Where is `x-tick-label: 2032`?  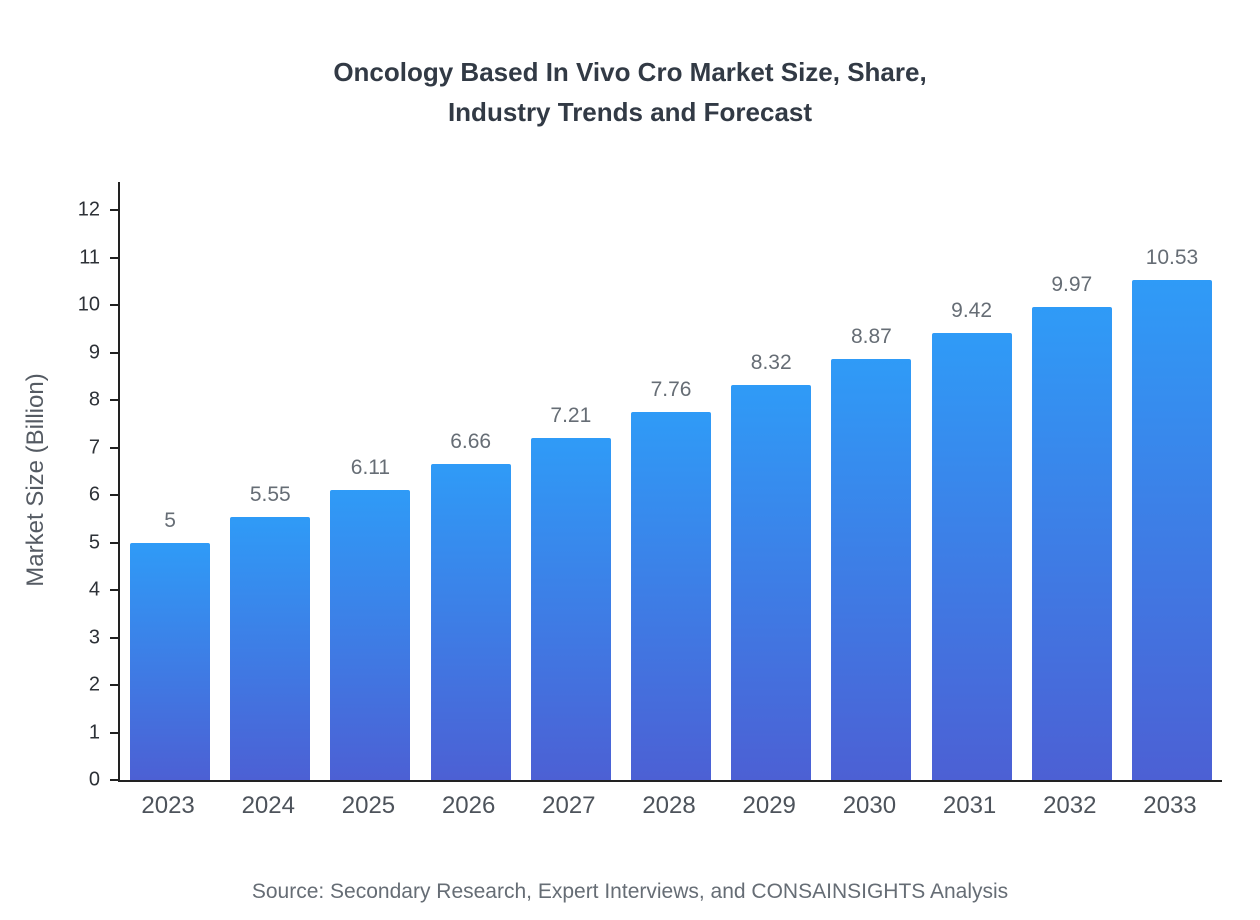 x-tick-label: 2032 is located at coordinates (1070, 805).